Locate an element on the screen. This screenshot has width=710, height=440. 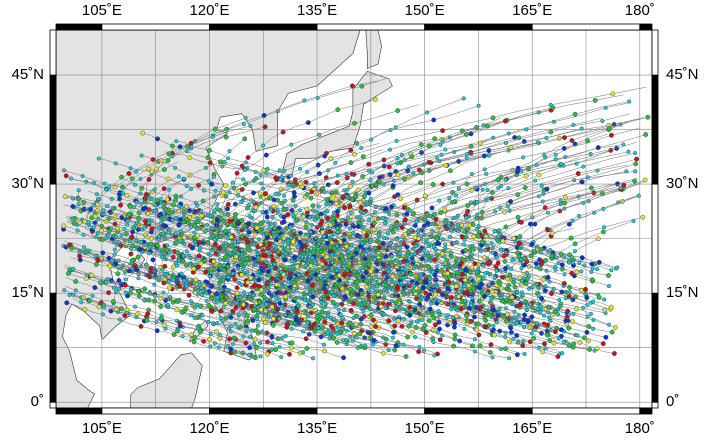
frame-bar is located at coordinates (478, 27).